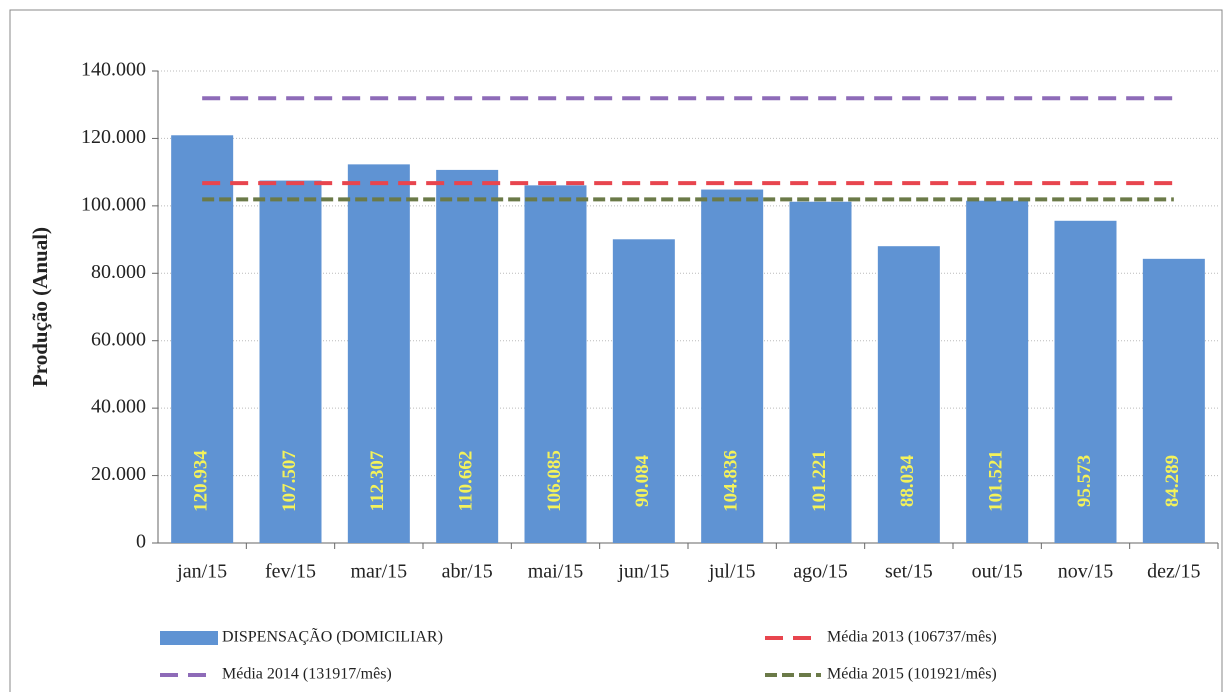 The image size is (1225, 692). Describe the element at coordinates (642, 480) in the screenshot. I see `value-label: 90.084` at that location.